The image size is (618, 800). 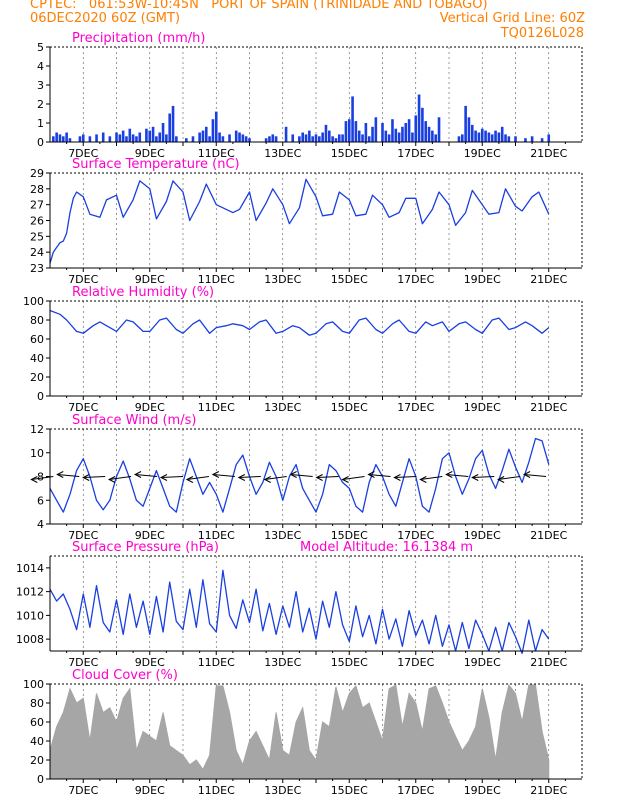 What do you see at coordinates (415, 662) in the screenshot?
I see `pressure-x-tick-label: 17DEC` at bounding box center [415, 662].